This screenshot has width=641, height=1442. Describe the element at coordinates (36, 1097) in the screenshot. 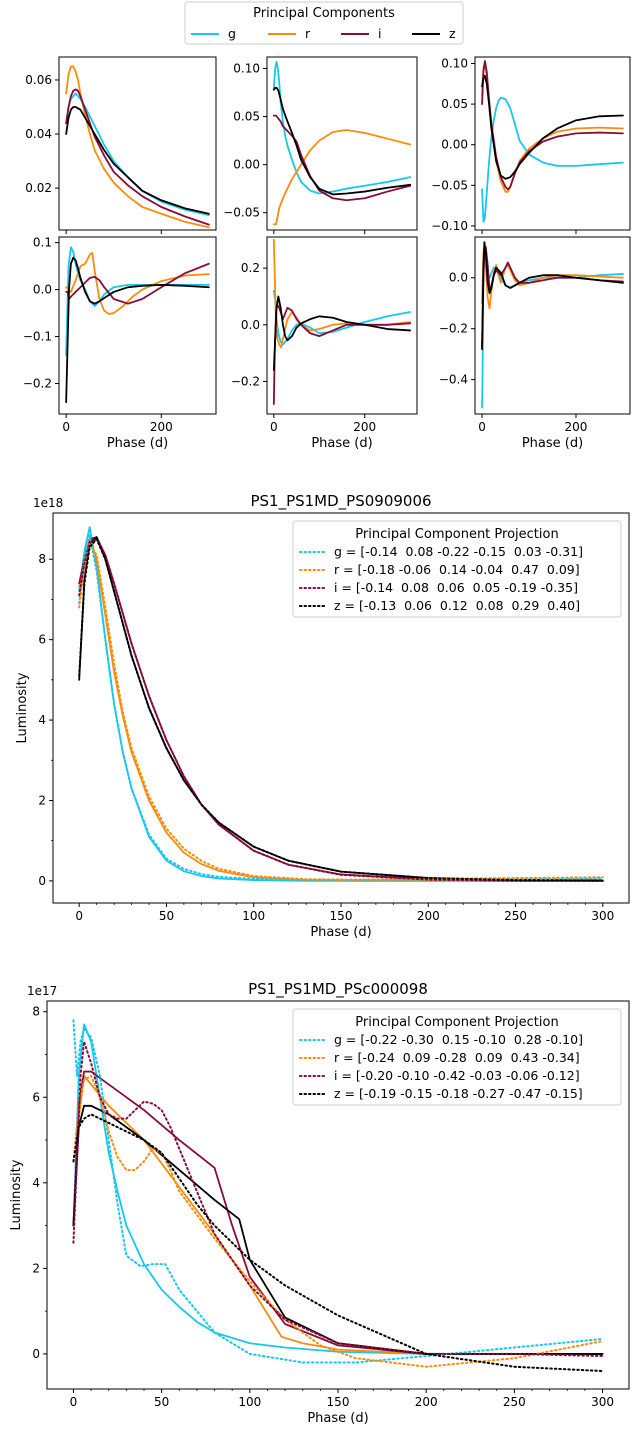

I see `y-tick-label: 6` at that location.